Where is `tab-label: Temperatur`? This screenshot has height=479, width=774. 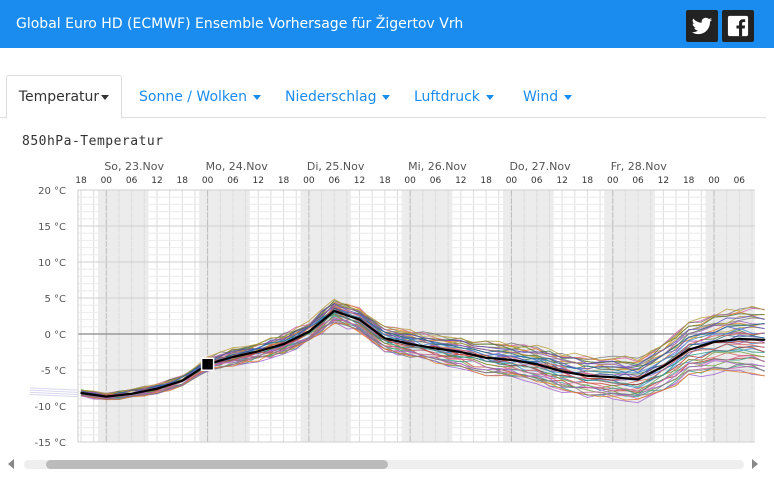
tab-label: Temperatur is located at coordinates (59, 97).